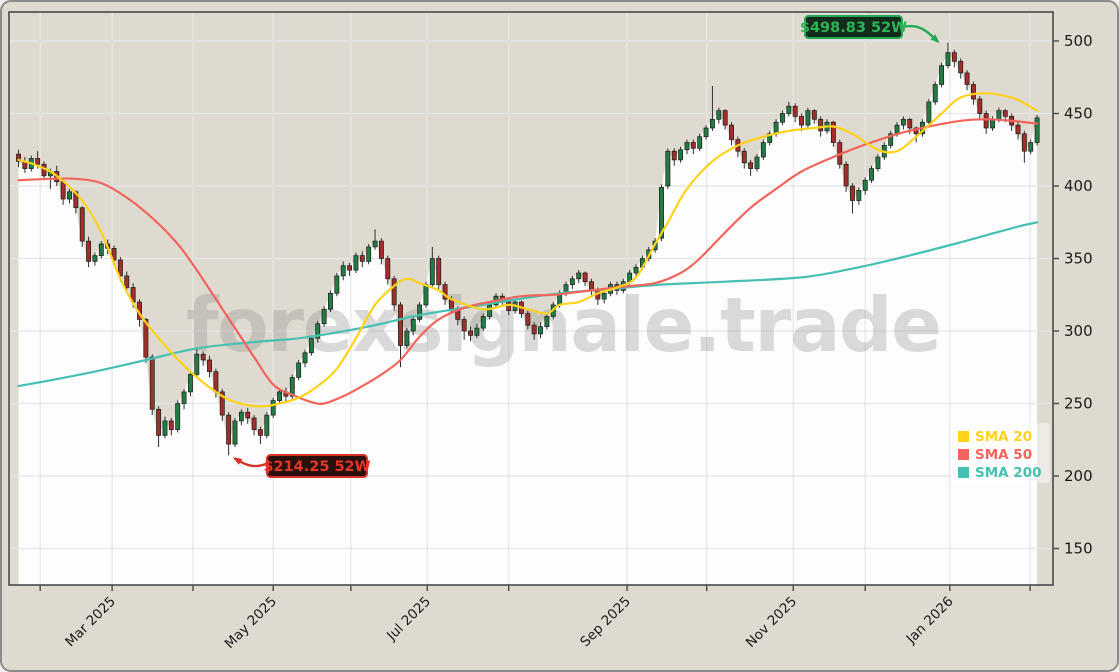  I want to click on sma-legend: SMA 20 SMA 50 SMA 200, so click(1000, 453).